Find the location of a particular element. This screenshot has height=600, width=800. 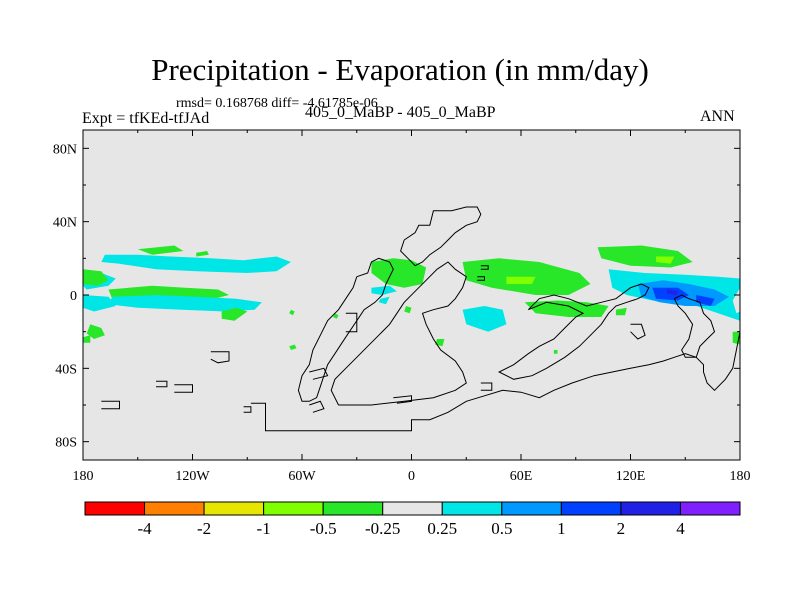

colorbar-label: -4 is located at coordinates (144, 528).